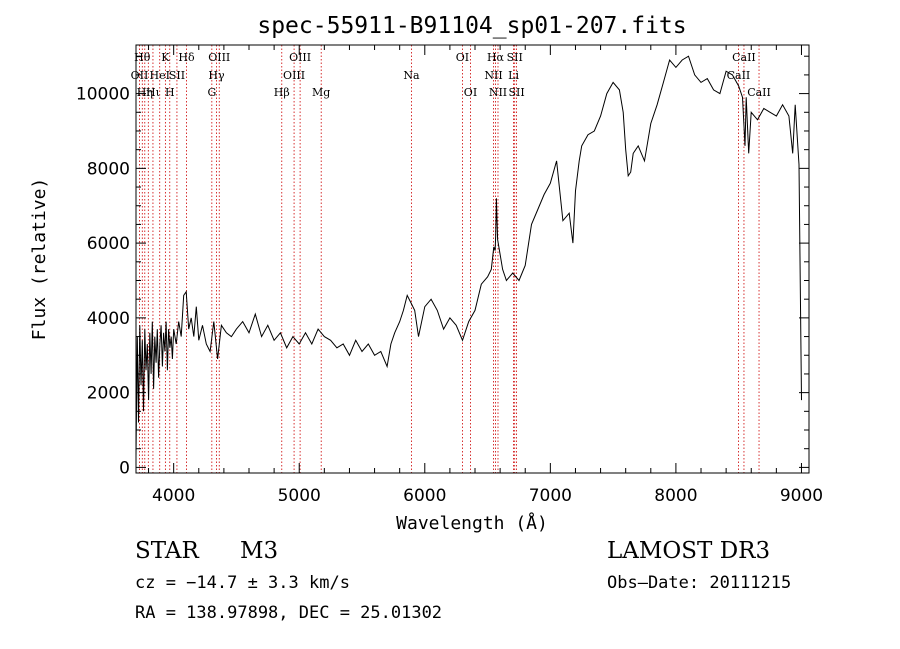  What do you see at coordinates (108, 244) in the screenshot?
I see `y-tick-label: 6000` at bounding box center [108, 244].